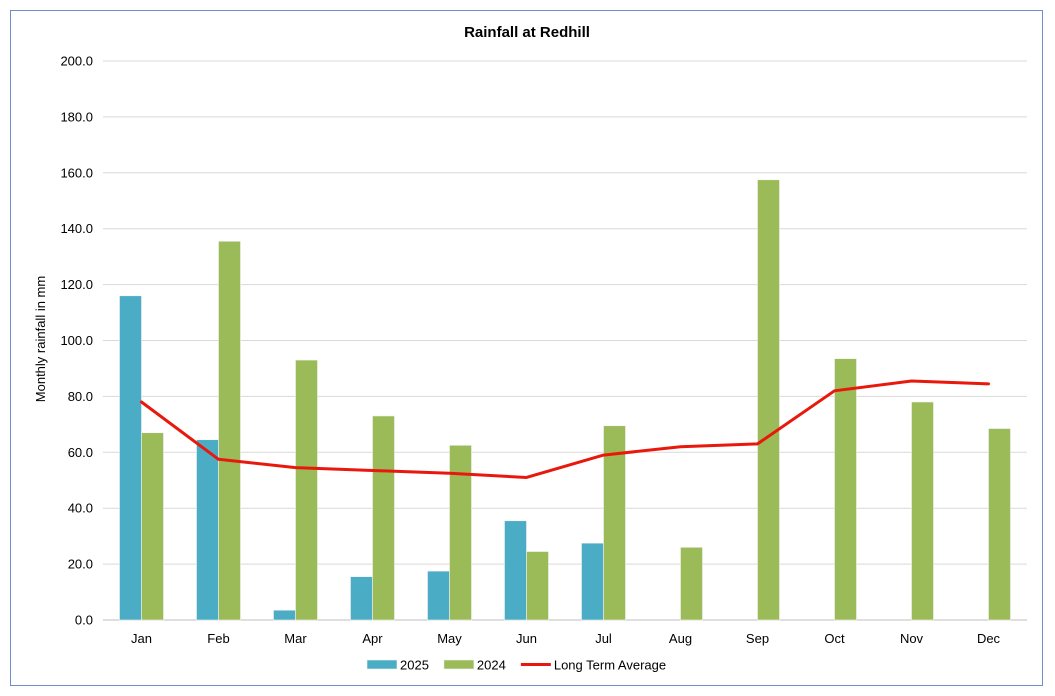 The width and height of the screenshot is (1055, 696). Describe the element at coordinates (691, 584) in the screenshot. I see `bar-2024-aug` at that location.